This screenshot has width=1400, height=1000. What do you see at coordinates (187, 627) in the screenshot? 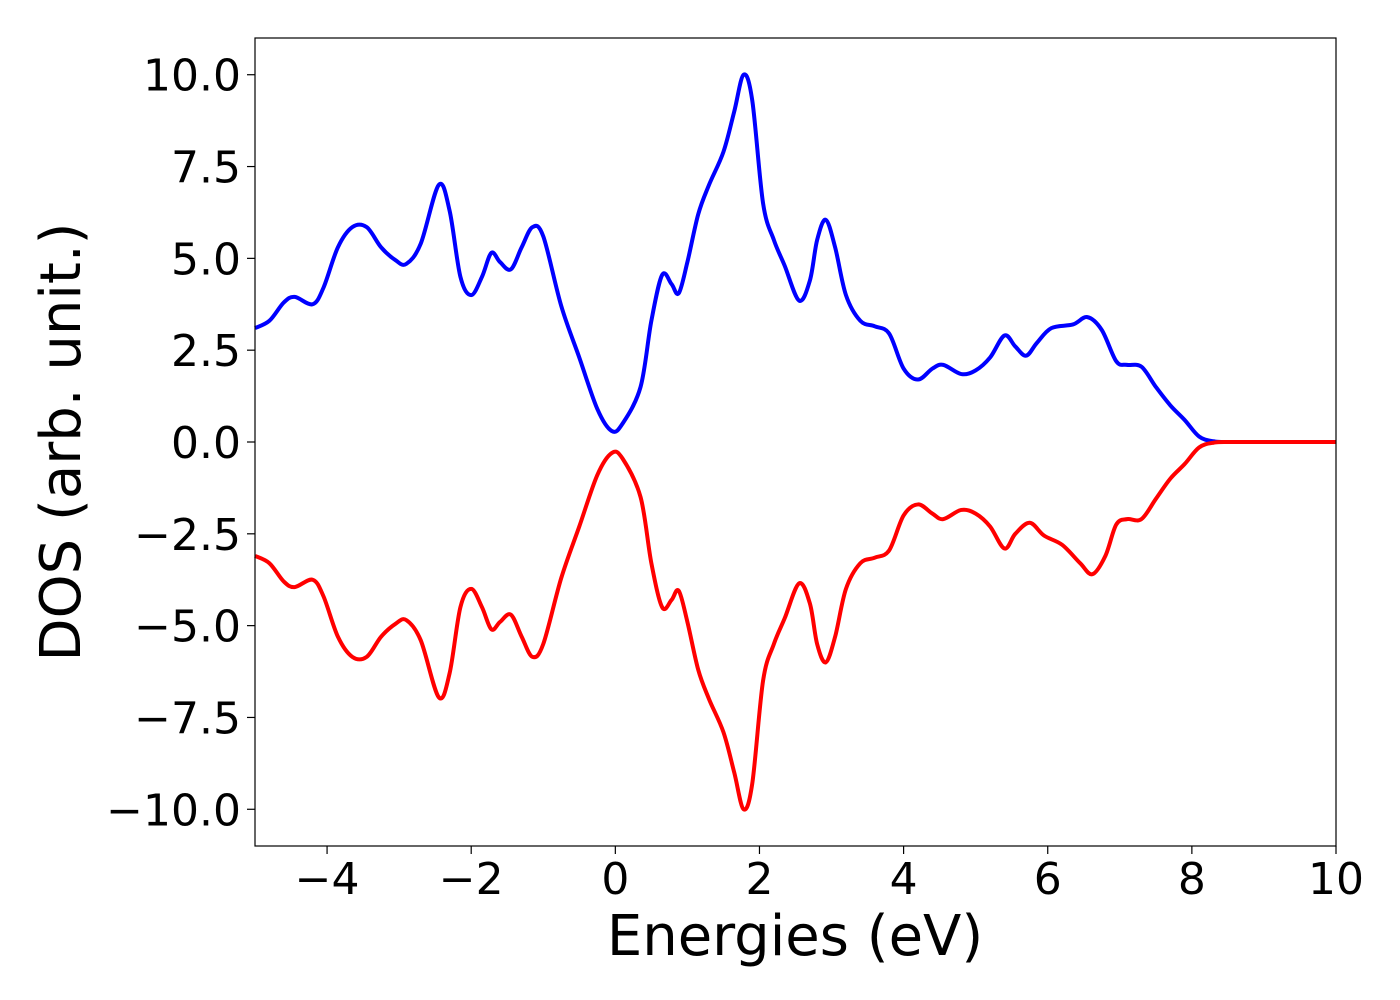
I see `y-tick-label: −5.0` at bounding box center [187, 627].